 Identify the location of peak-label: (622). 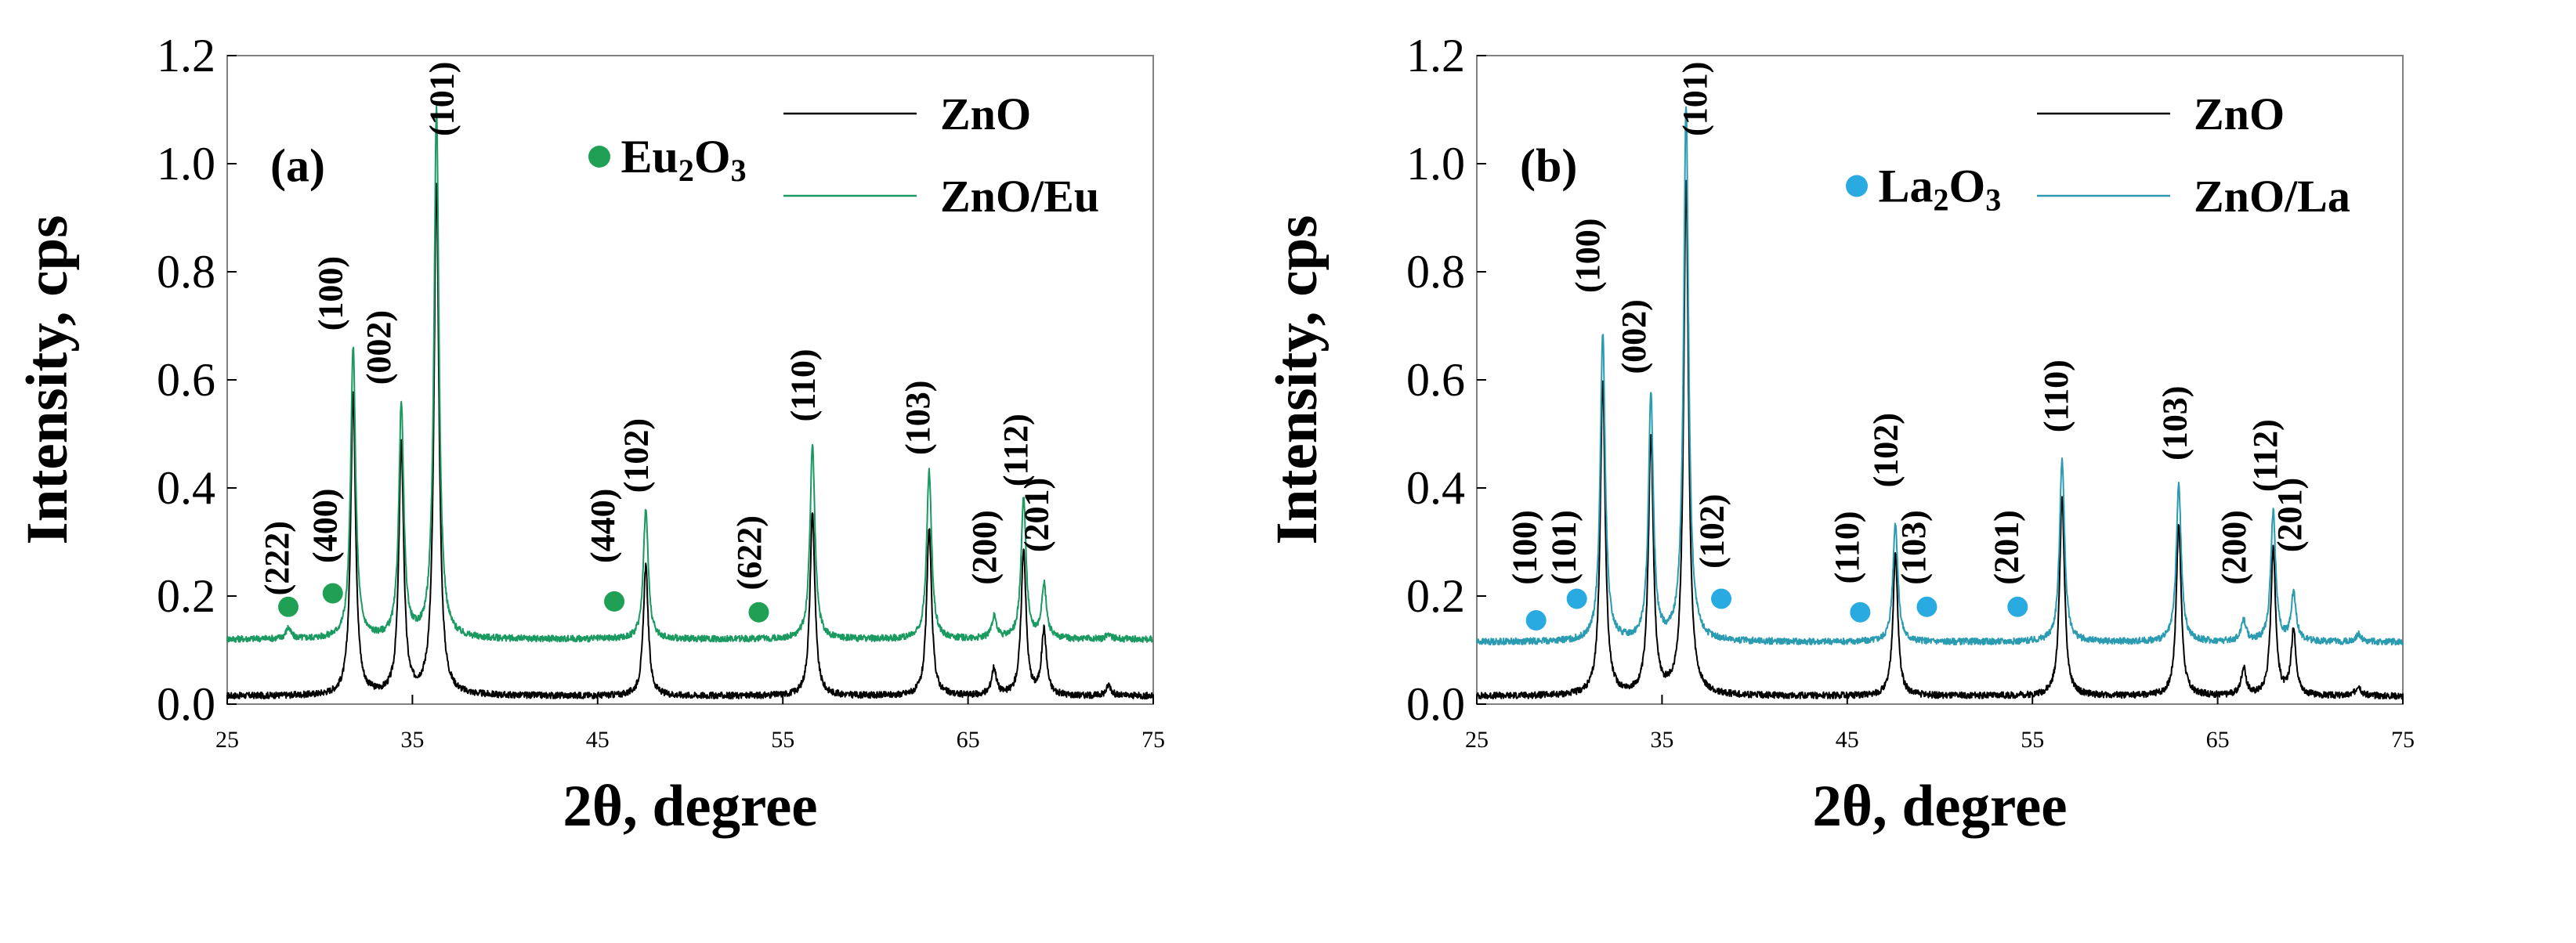
(750, 552).